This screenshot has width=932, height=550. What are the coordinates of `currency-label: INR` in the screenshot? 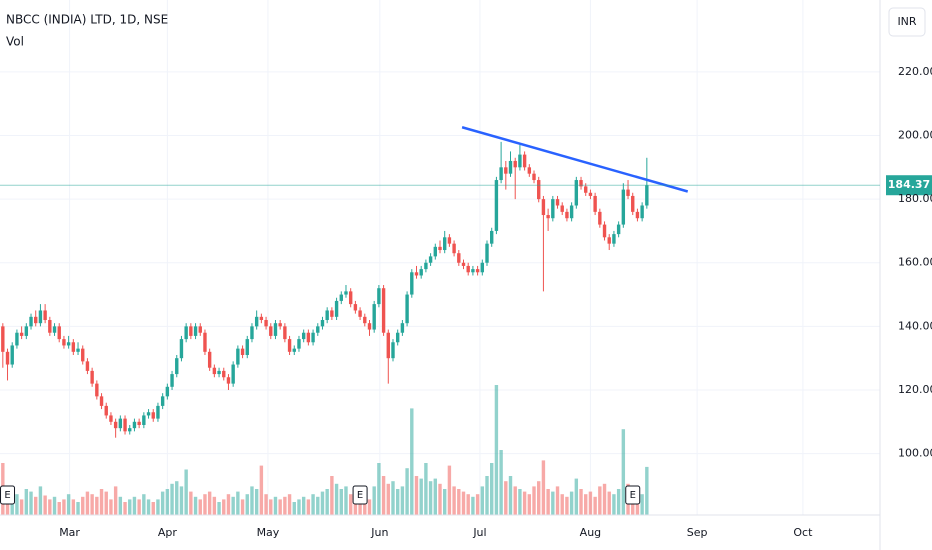 It's located at (906, 21).